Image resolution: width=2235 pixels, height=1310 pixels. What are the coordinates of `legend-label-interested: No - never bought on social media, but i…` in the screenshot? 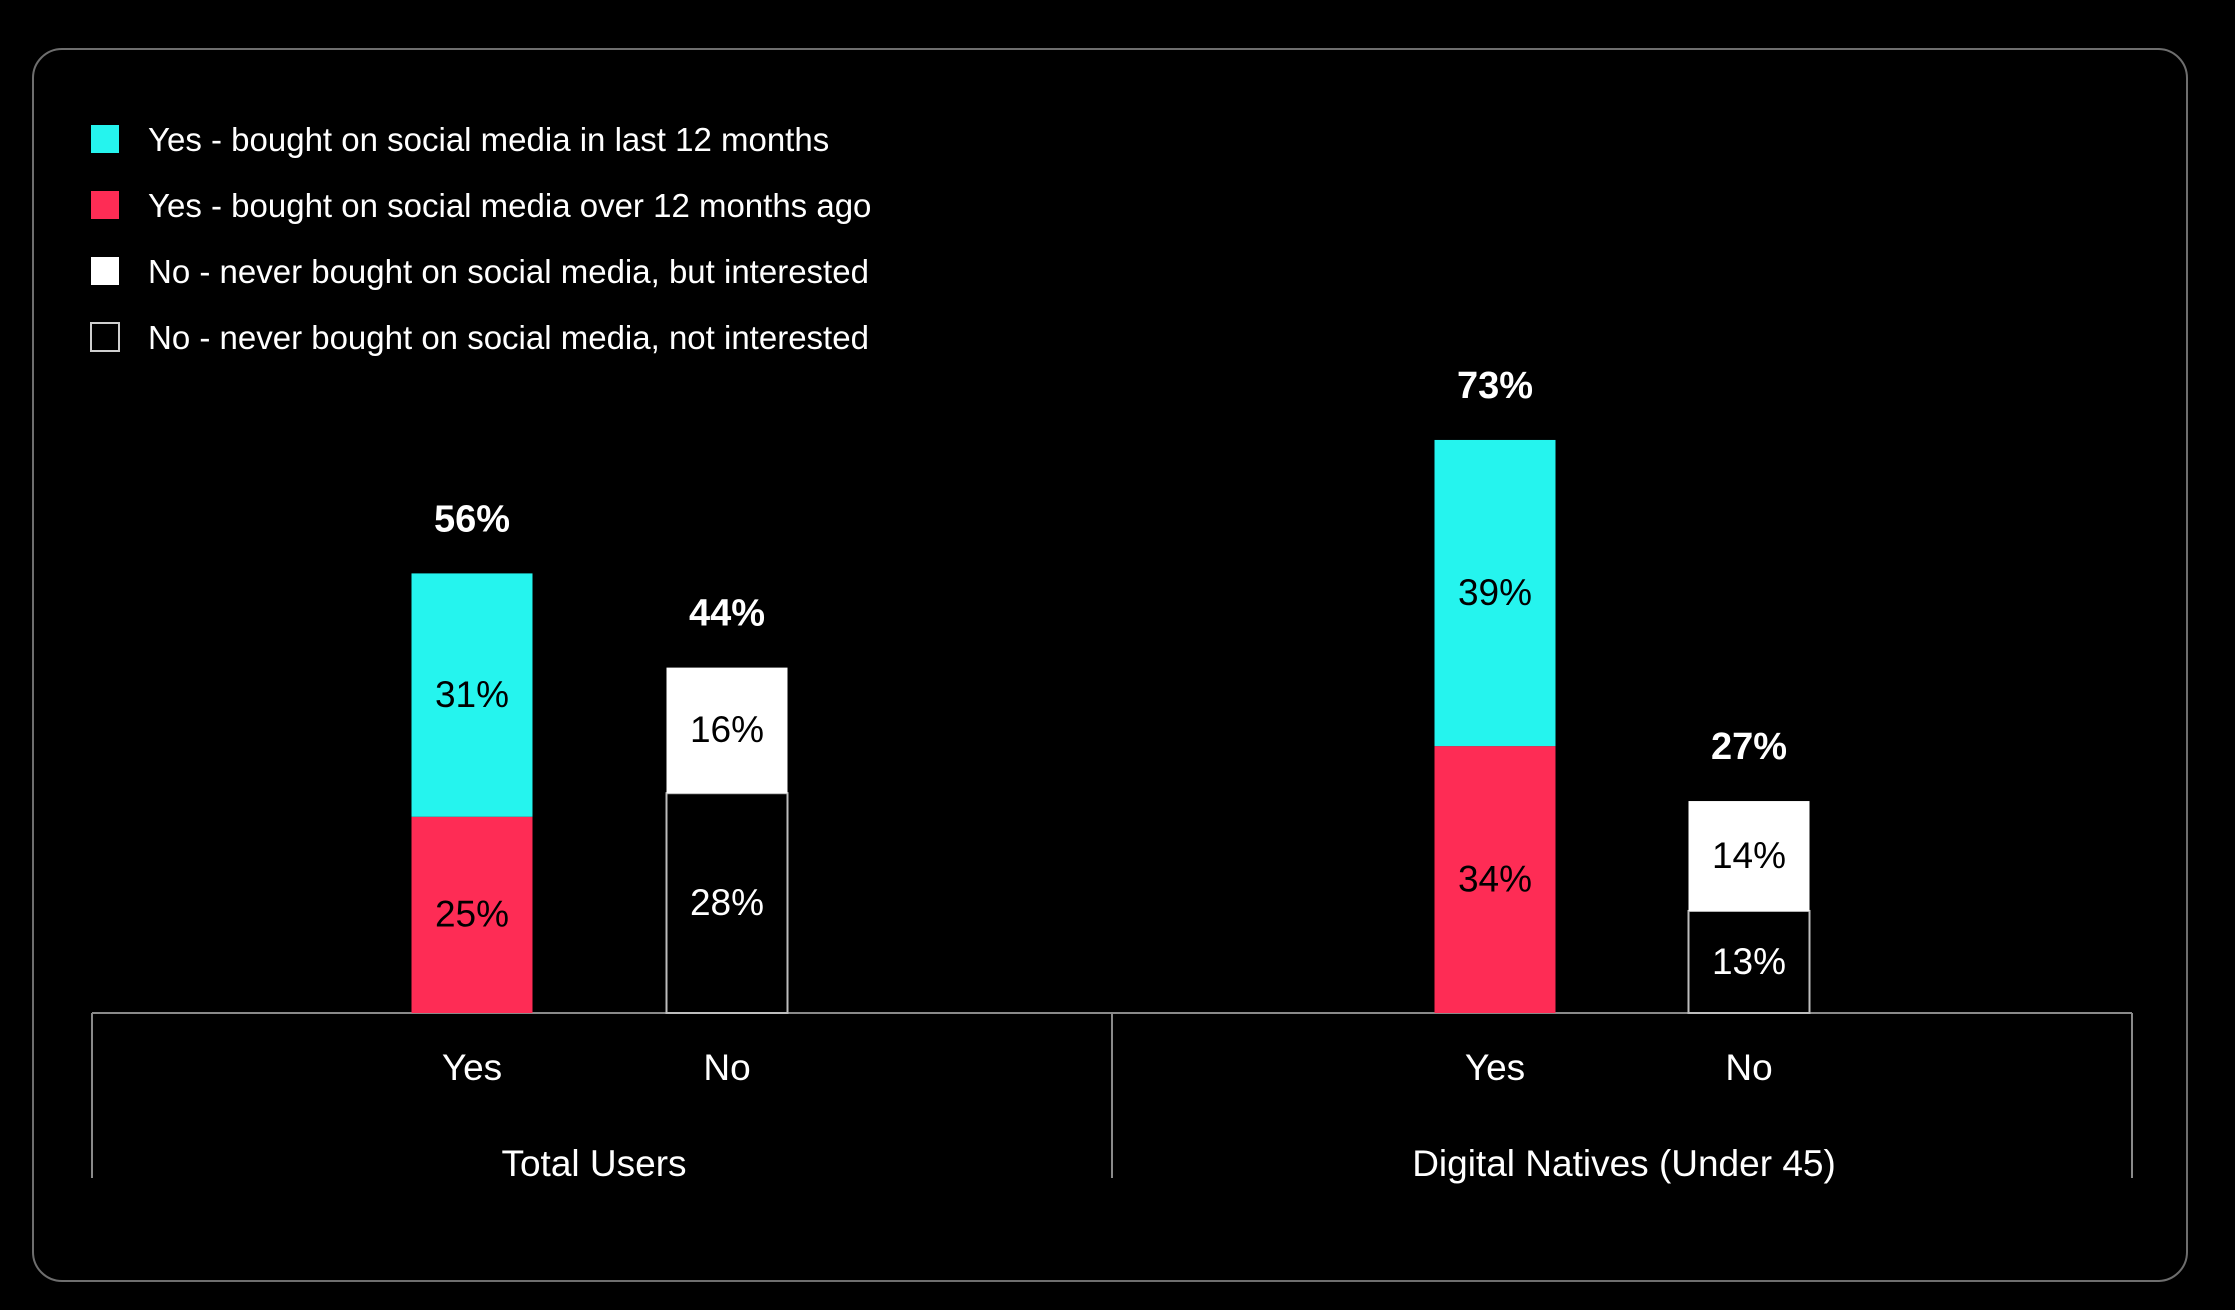 It's located at (508, 271).